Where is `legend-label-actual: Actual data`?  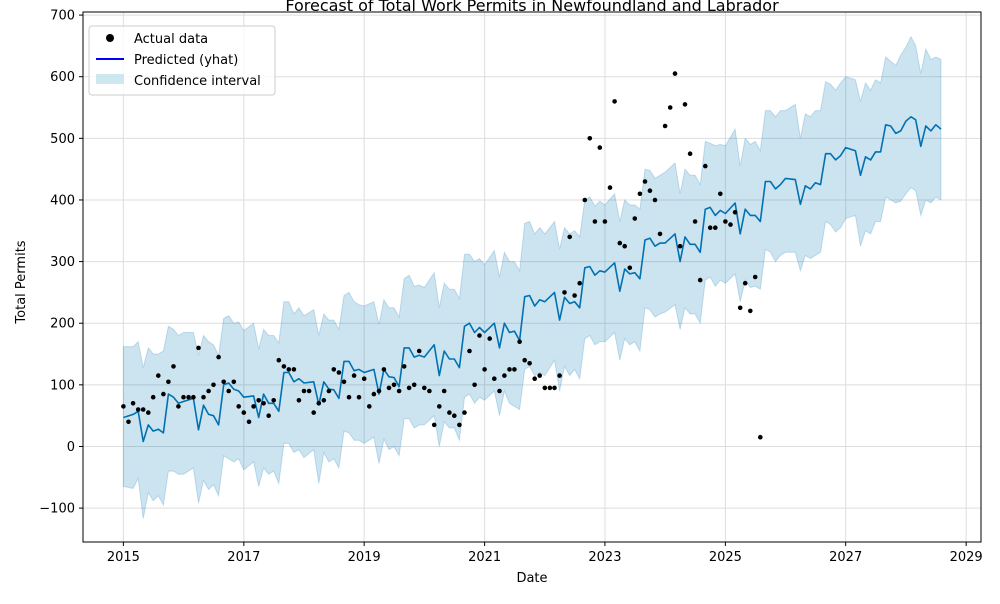 legend-label-actual: Actual data is located at coordinates (171, 39).